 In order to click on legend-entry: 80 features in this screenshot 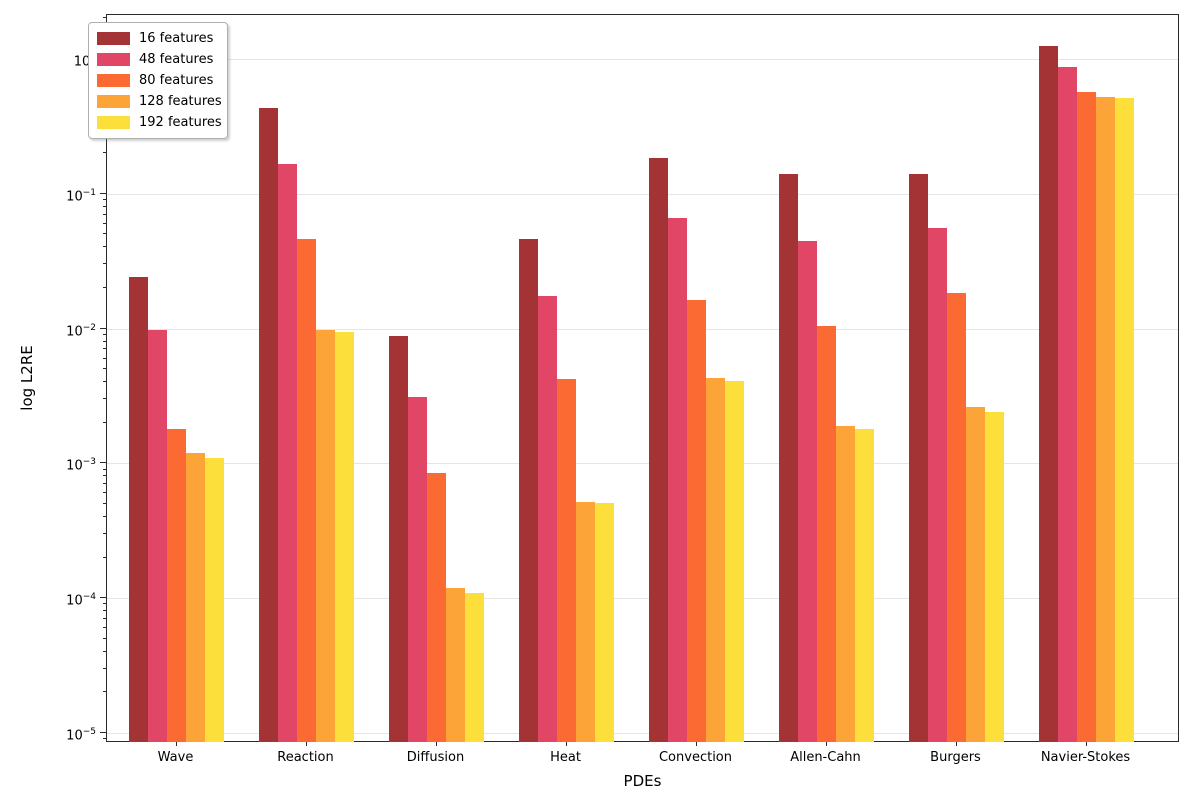, I will do `click(162, 80)`.